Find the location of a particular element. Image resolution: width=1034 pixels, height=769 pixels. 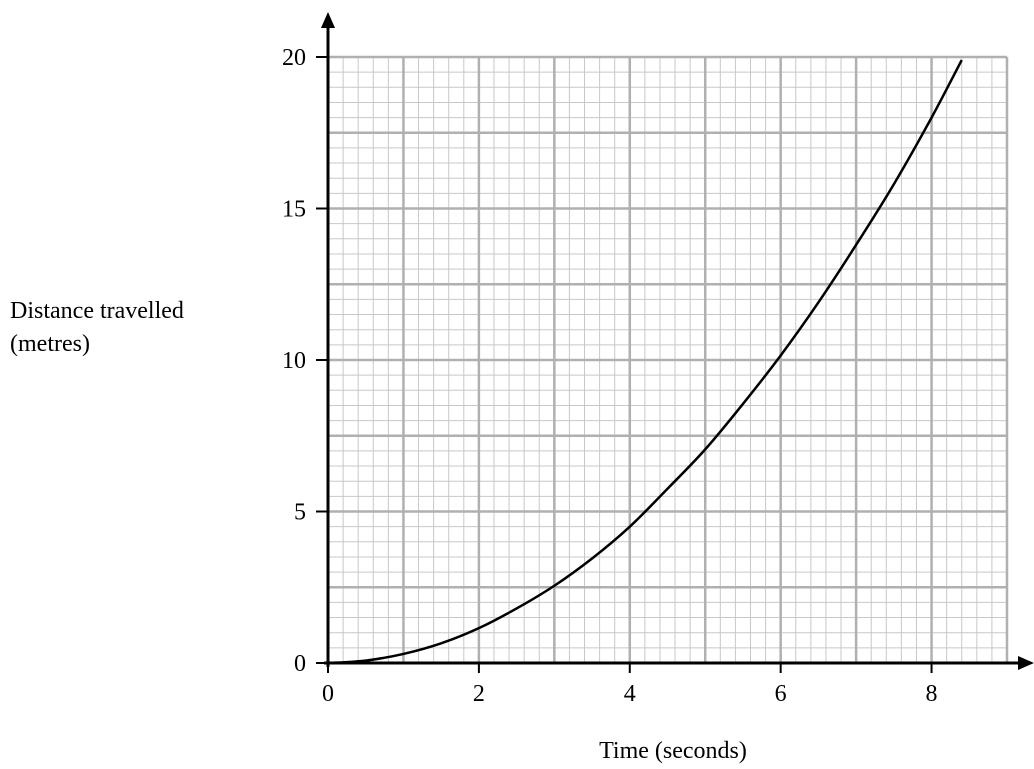

x-axis-arrow-icon is located at coordinates (1026, 663).